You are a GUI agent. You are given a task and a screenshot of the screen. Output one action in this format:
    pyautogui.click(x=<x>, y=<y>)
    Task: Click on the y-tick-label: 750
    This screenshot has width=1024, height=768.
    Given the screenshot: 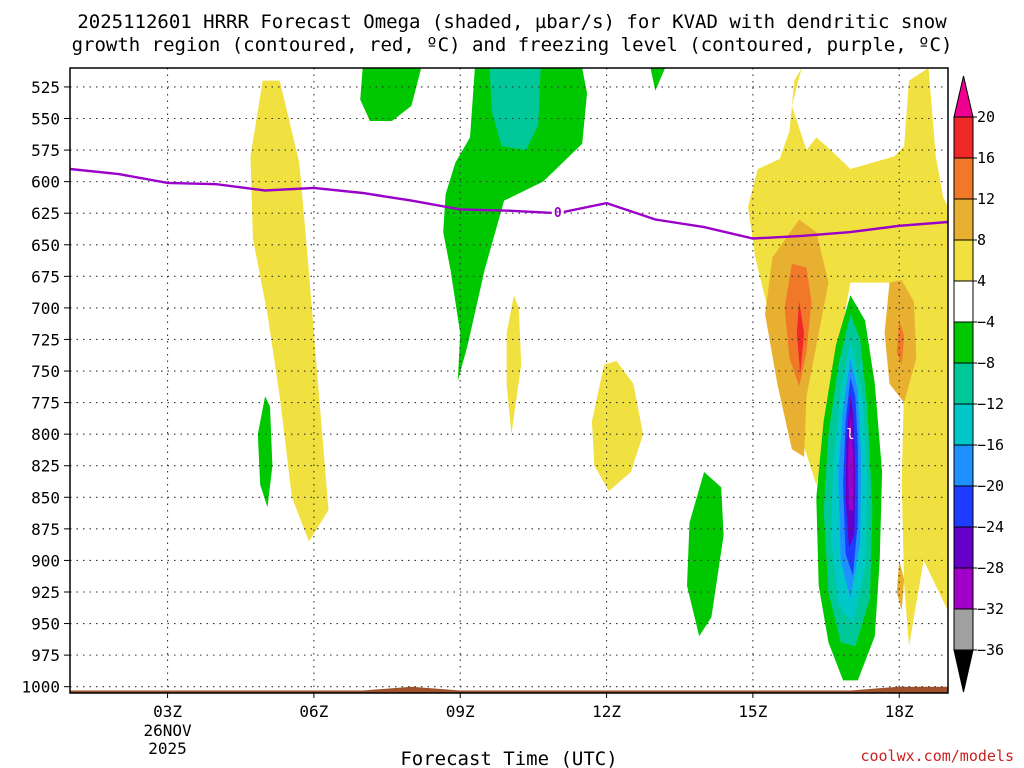 What is the action you would take?
    pyautogui.click(x=45, y=371)
    